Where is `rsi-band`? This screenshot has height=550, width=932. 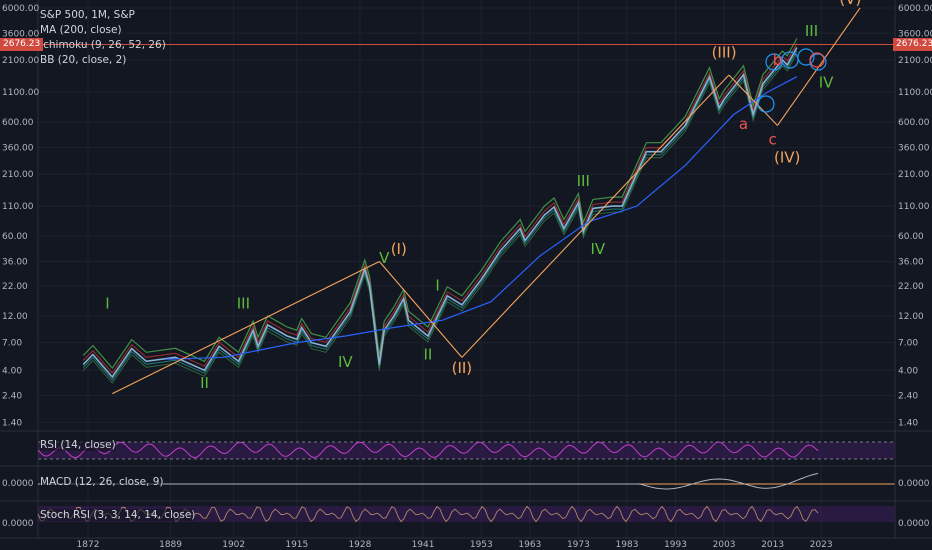 rsi-band is located at coordinates (466, 450).